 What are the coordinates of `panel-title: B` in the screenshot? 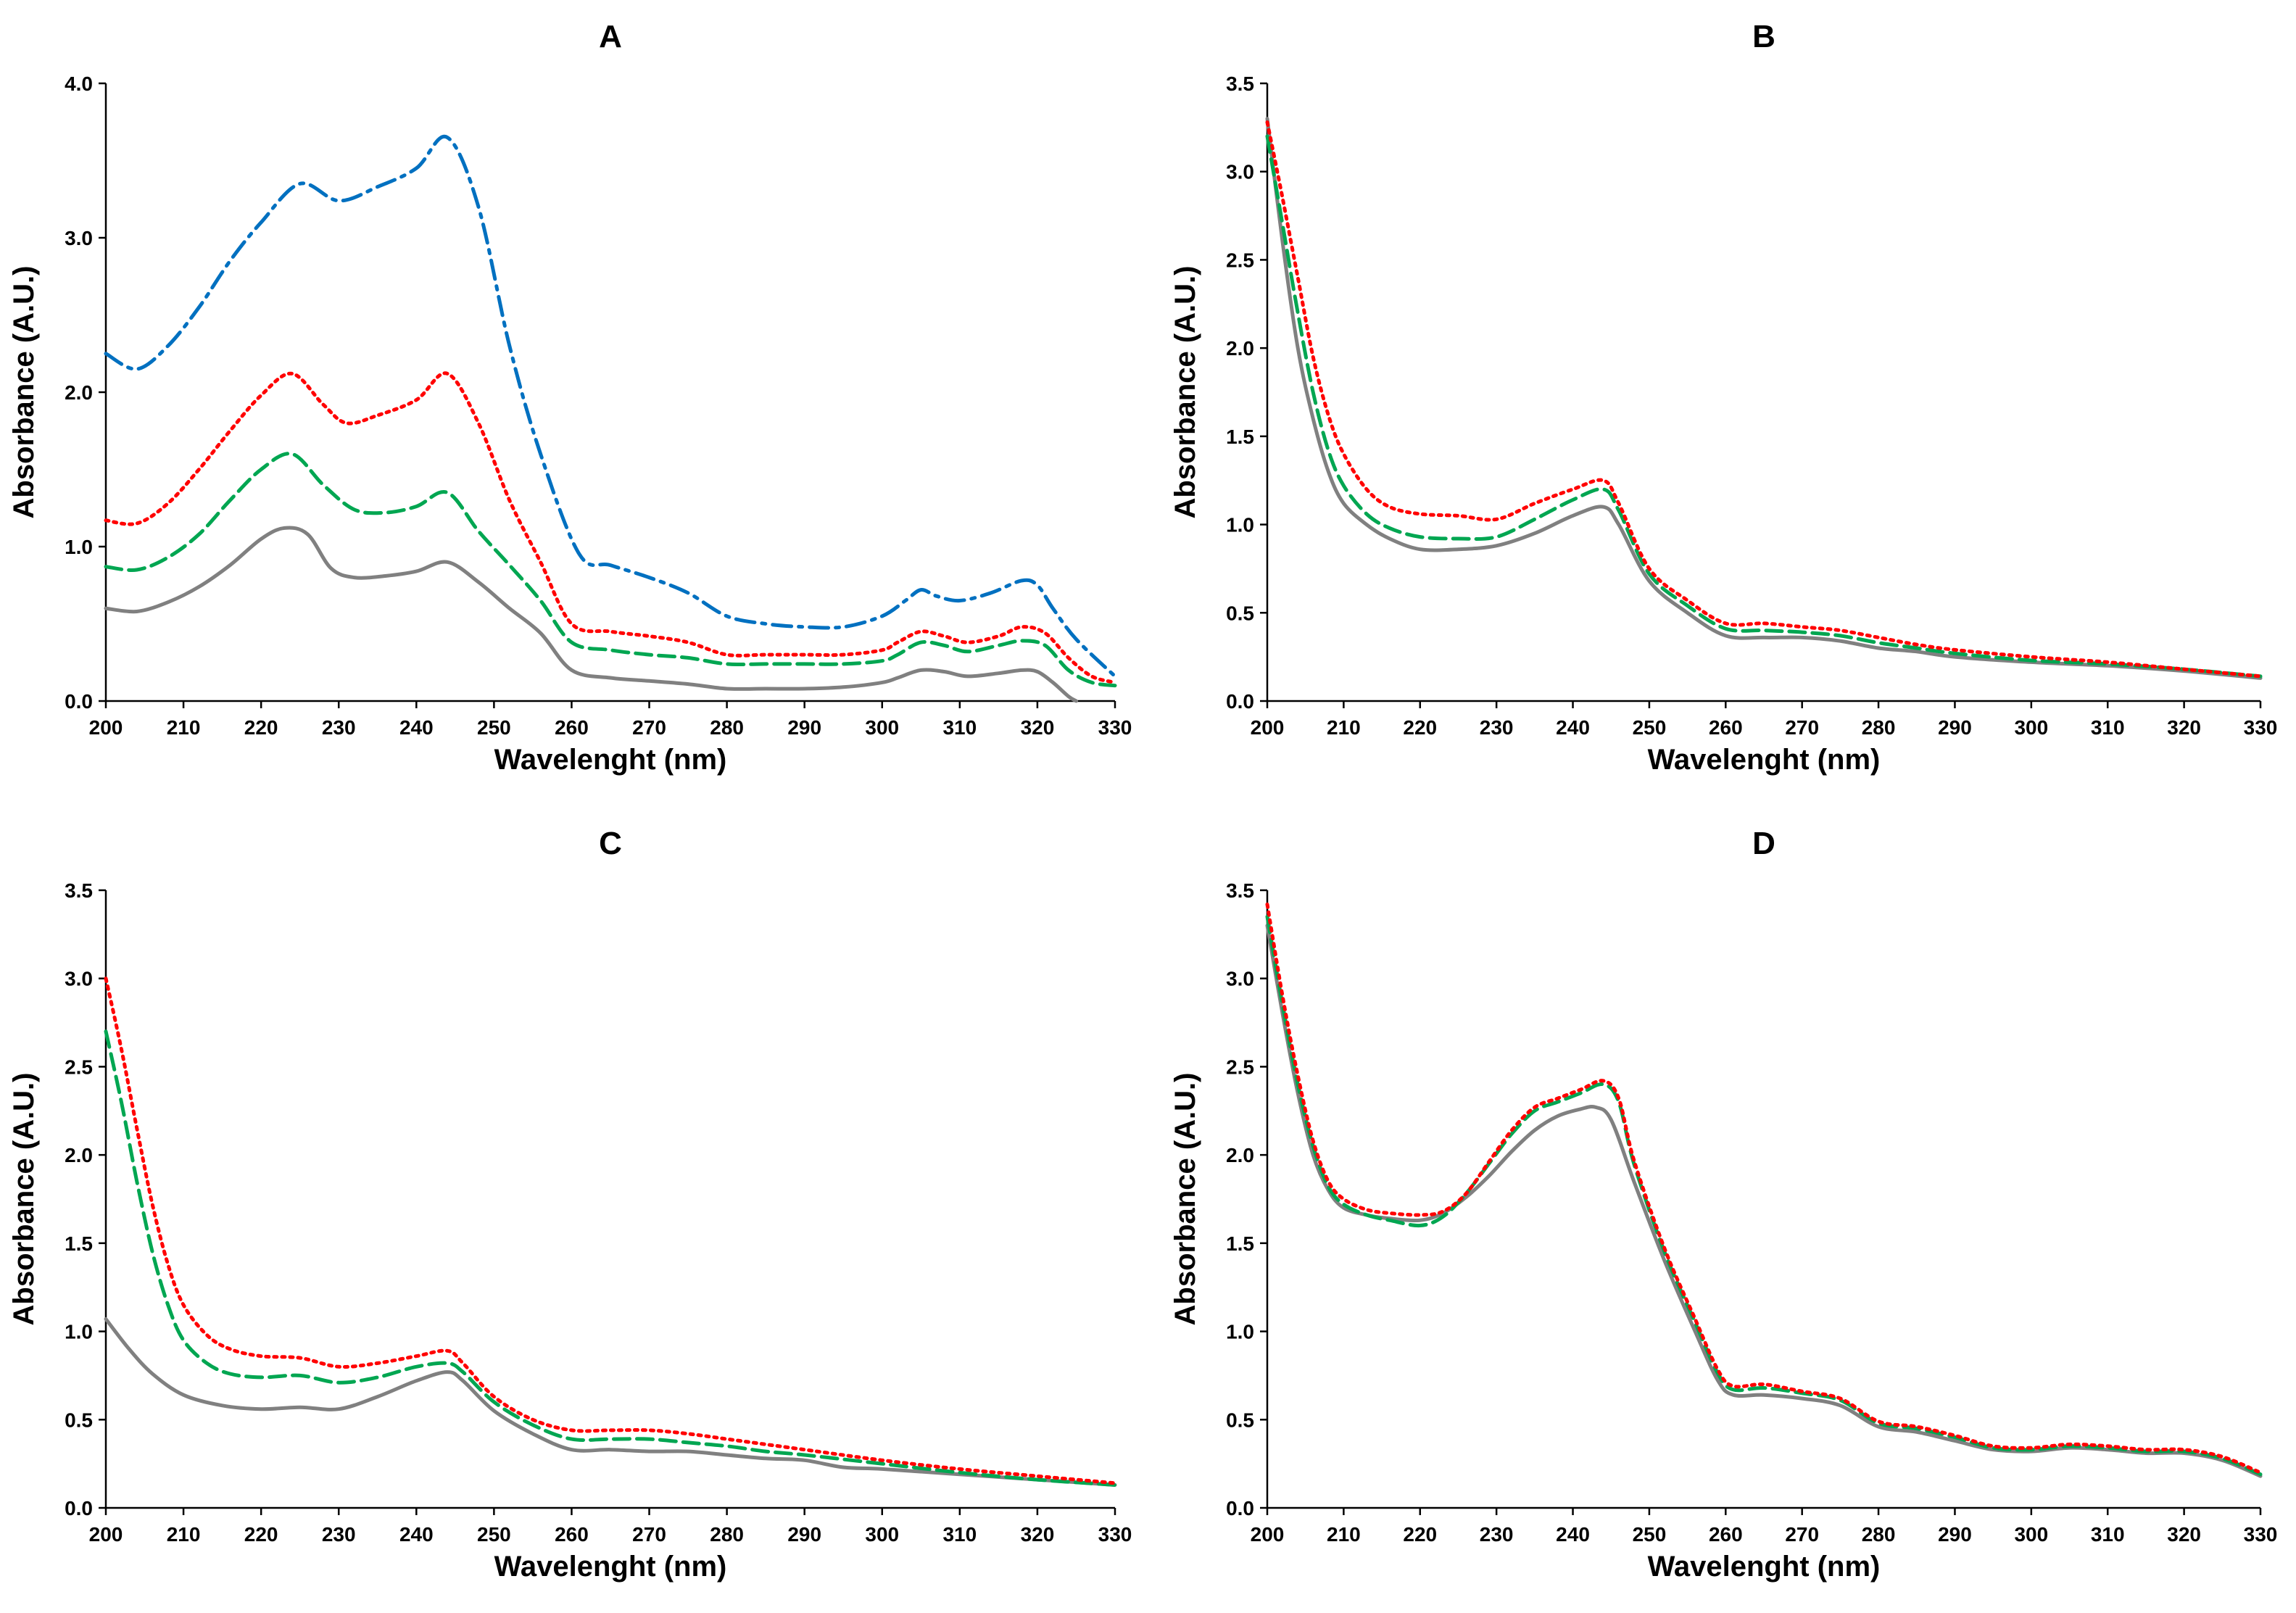 It's located at (1763, 36).